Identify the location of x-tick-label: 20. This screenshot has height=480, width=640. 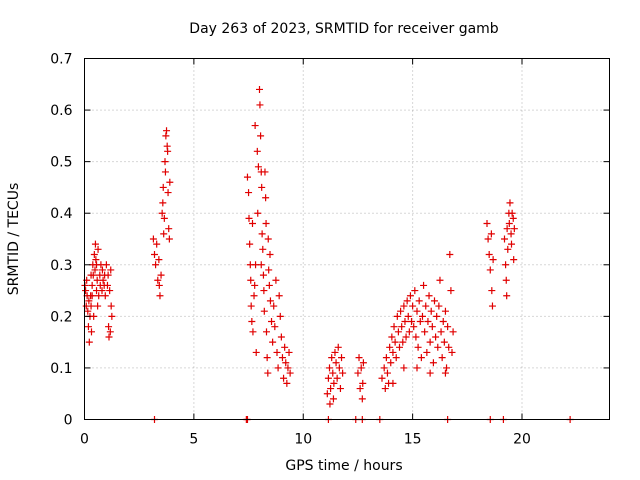
(522, 440).